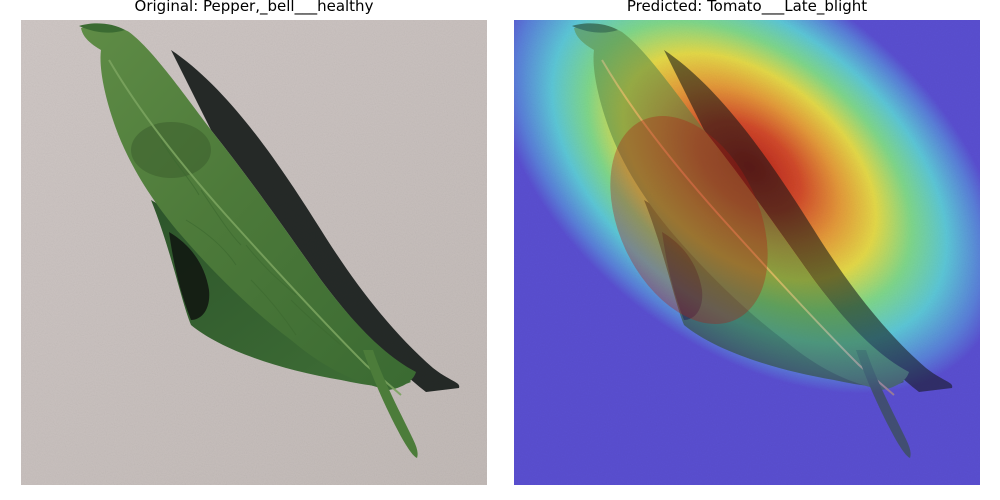 The height and width of the screenshot is (500, 1000). Describe the element at coordinates (189, 276) in the screenshot. I see `fold-shadow` at that location.